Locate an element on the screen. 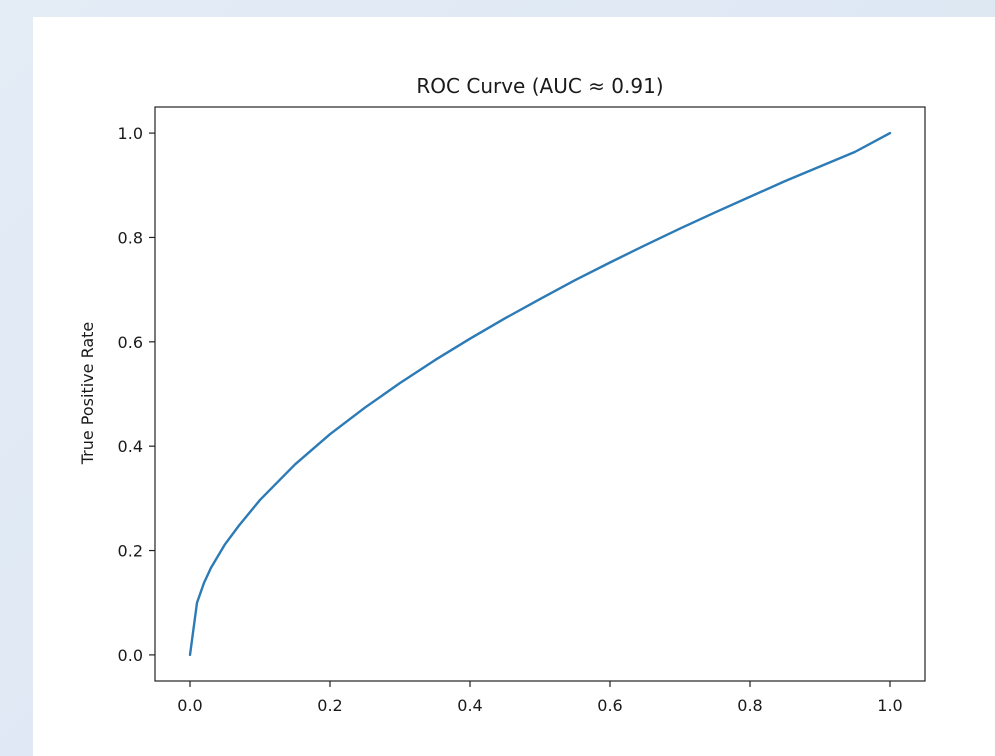  x-tick-label: 0.6 is located at coordinates (609, 705).